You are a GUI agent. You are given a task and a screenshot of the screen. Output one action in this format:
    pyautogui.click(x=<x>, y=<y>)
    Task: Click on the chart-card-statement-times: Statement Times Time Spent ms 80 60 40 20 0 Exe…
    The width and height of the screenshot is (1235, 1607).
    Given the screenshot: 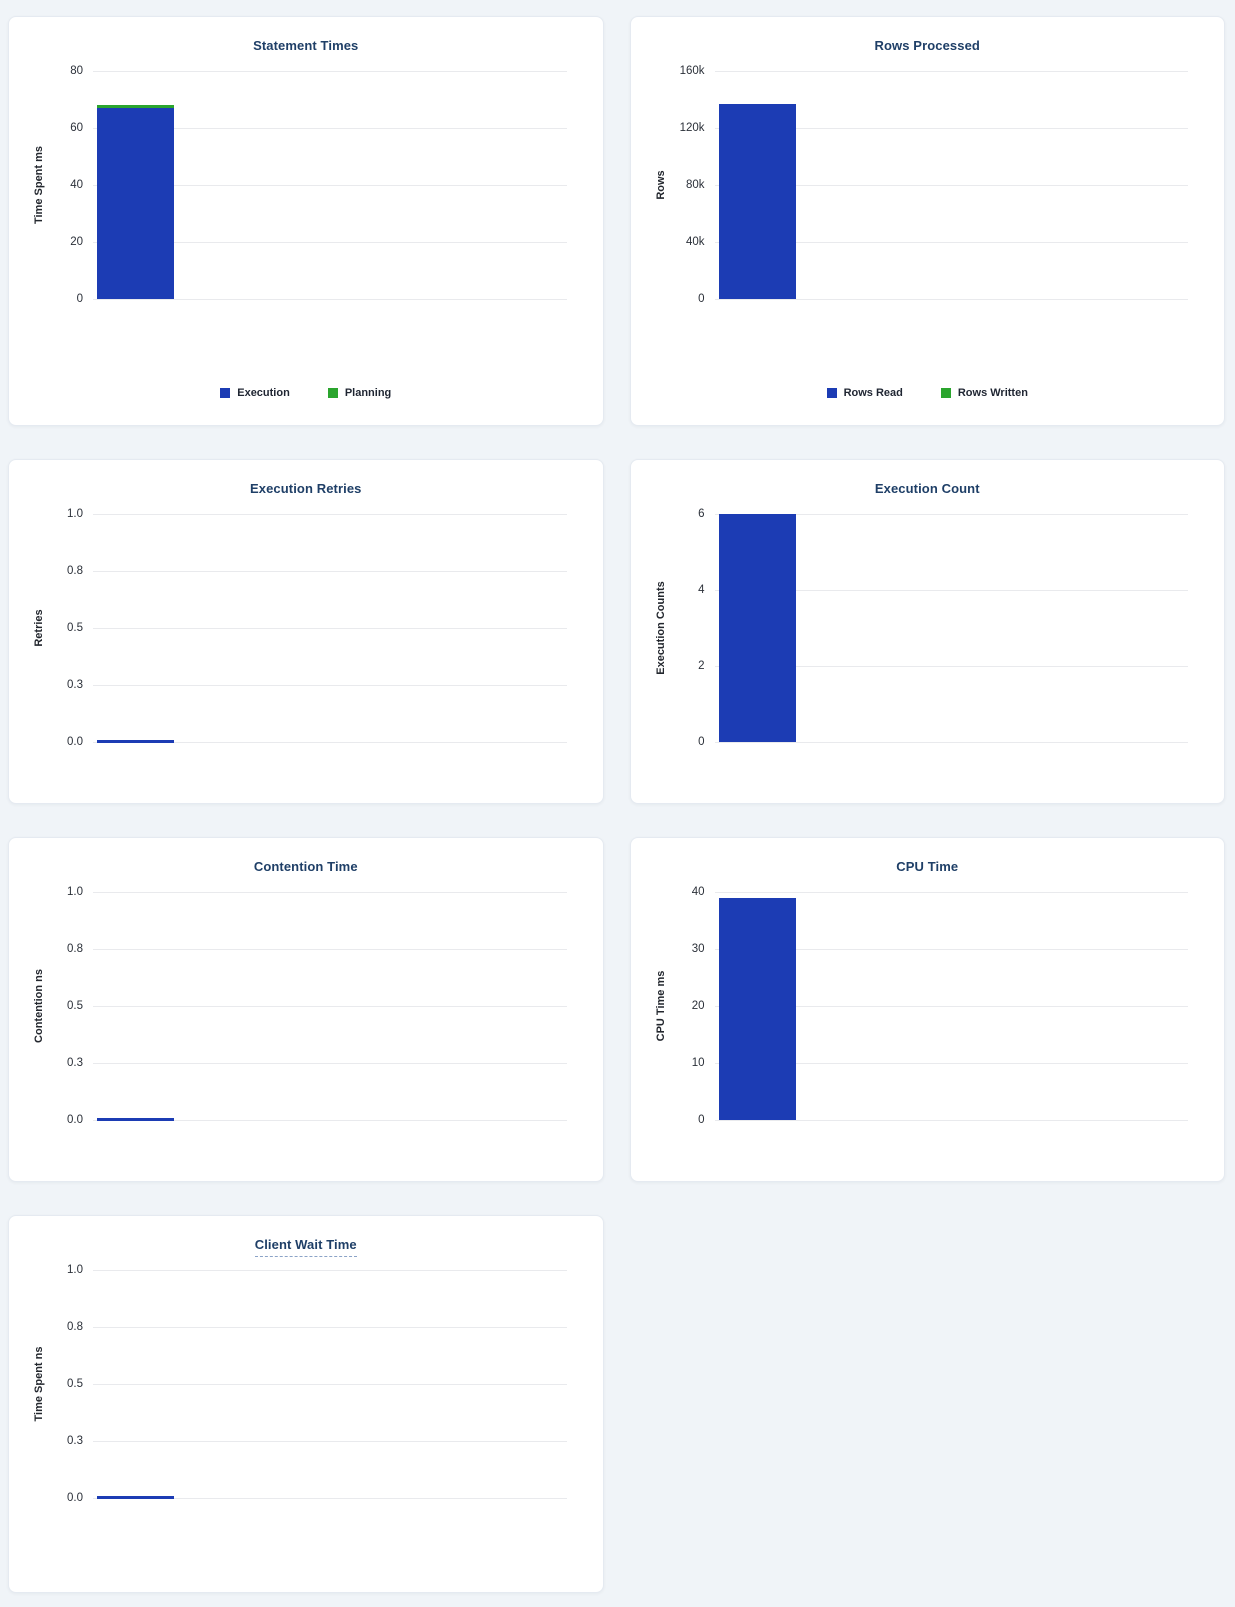 What is the action you would take?
    pyautogui.click(x=306, y=221)
    